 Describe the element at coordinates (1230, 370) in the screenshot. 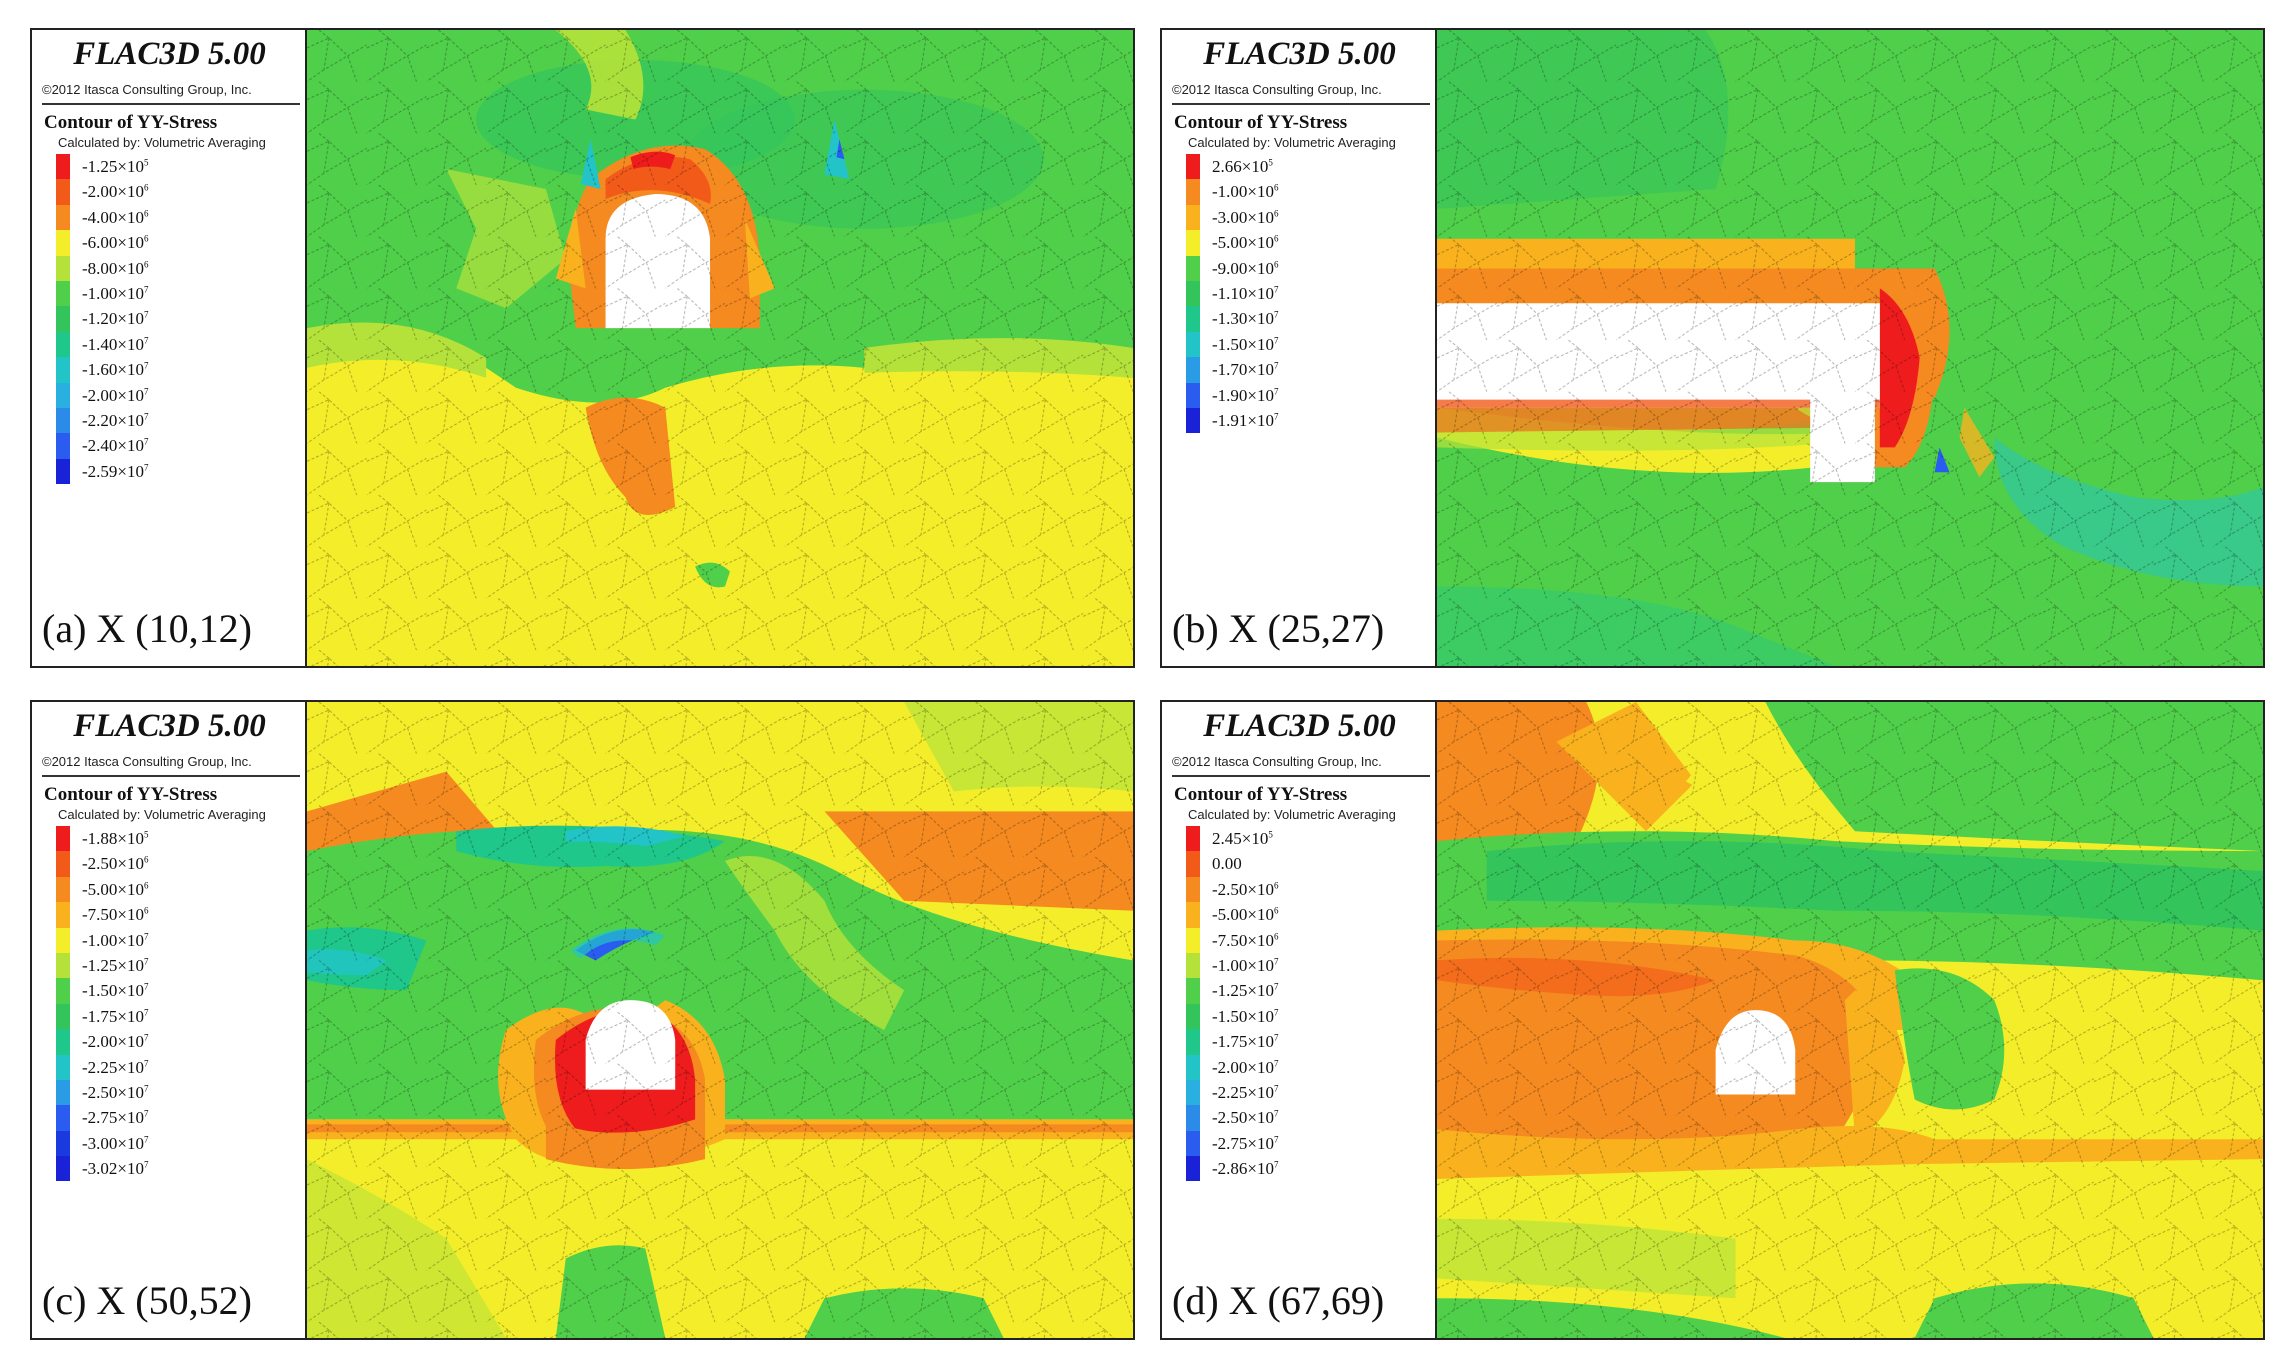

I see `legend-mantissa: -1.70` at that location.